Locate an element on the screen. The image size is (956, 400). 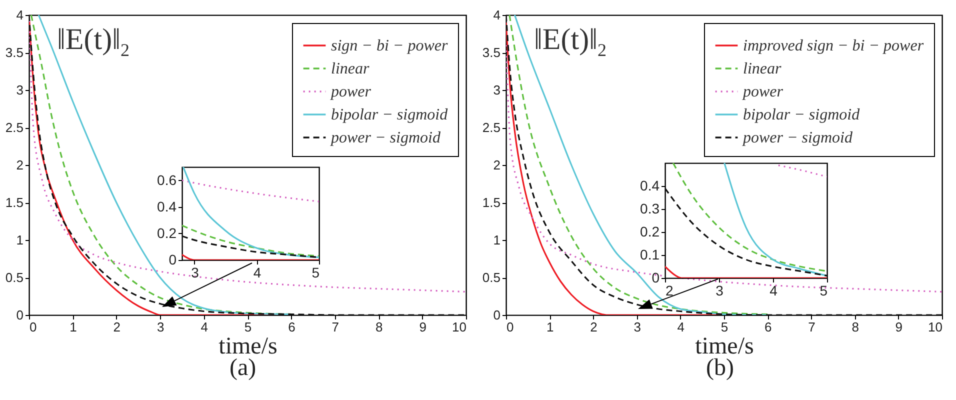
legend-label: sign − bi − power is located at coordinates (389, 46).